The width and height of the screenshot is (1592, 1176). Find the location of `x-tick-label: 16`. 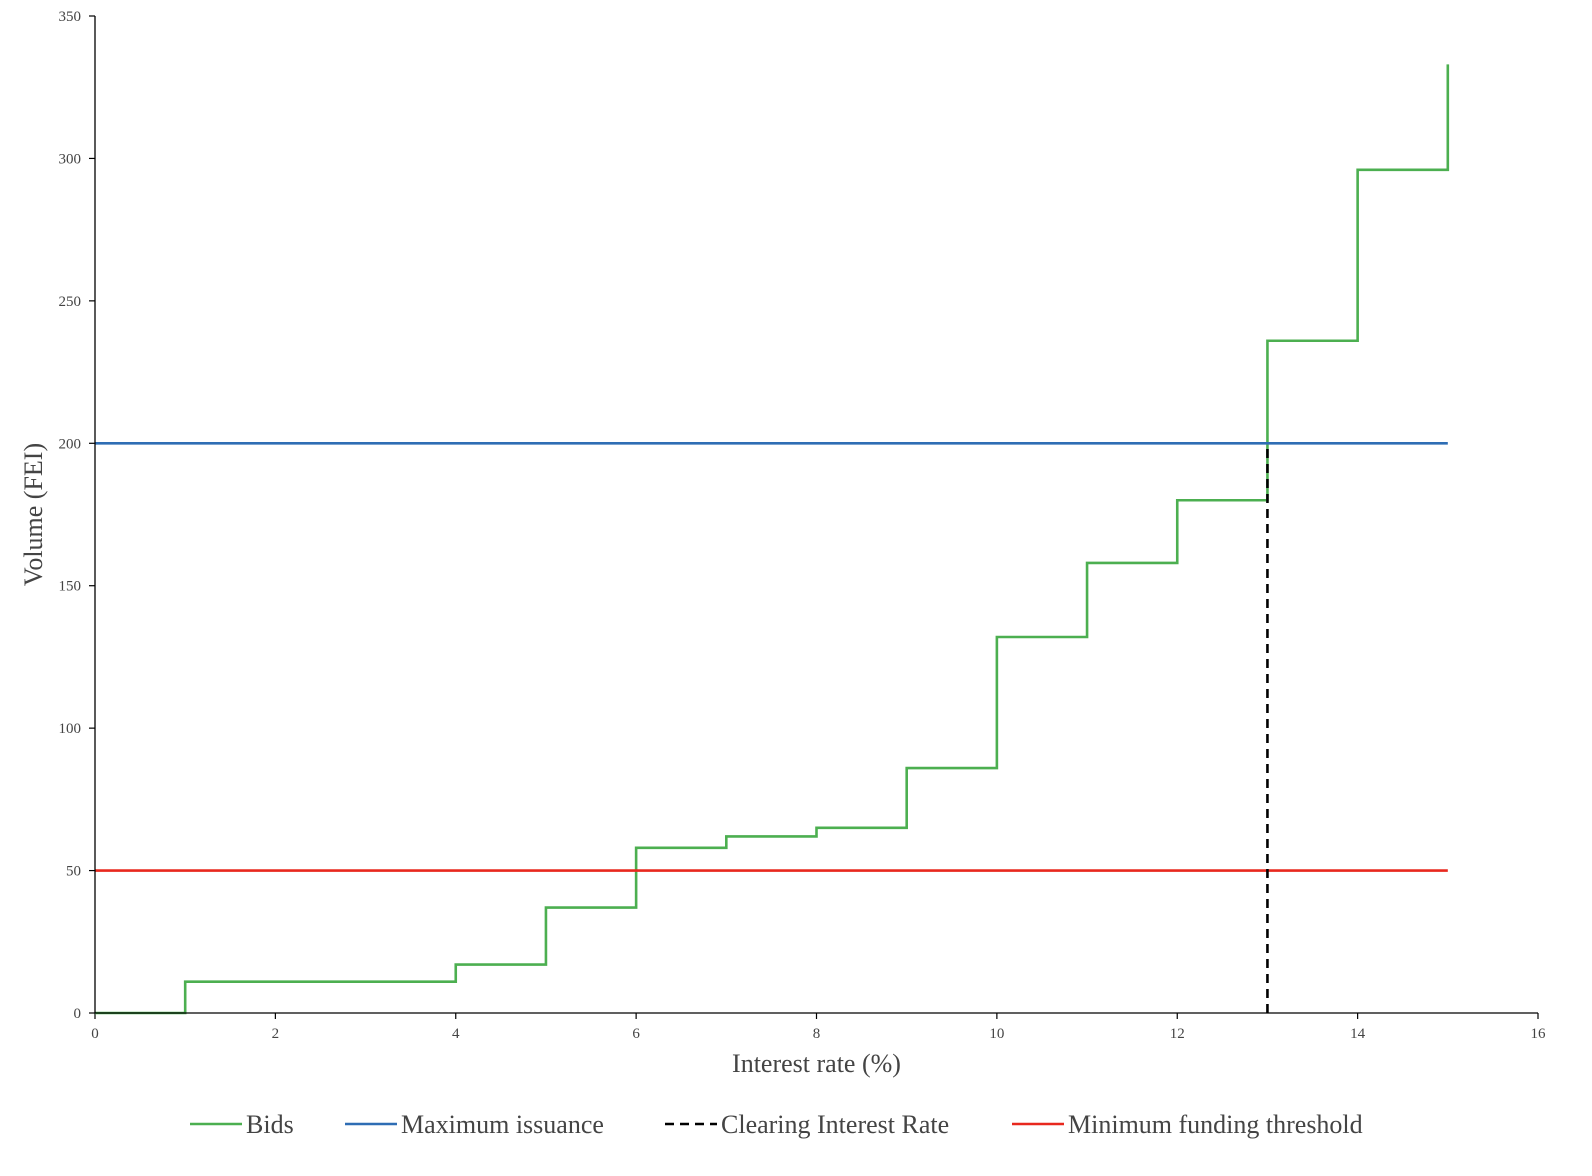

x-tick-label: 16 is located at coordinates (1539, 1034).